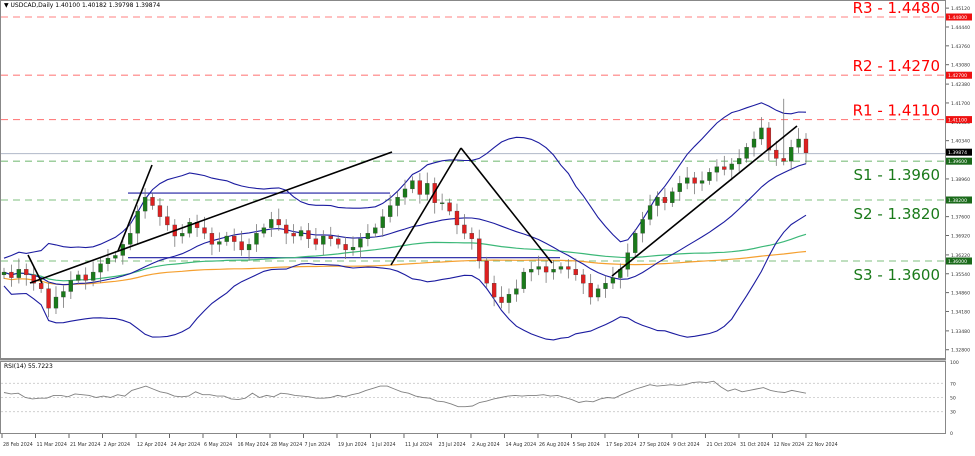  What do you see at coordinates (822, 445) in the screenshot?
I see `x-tick-label: 22 Nov 2024` at bounding box center [822, 445].